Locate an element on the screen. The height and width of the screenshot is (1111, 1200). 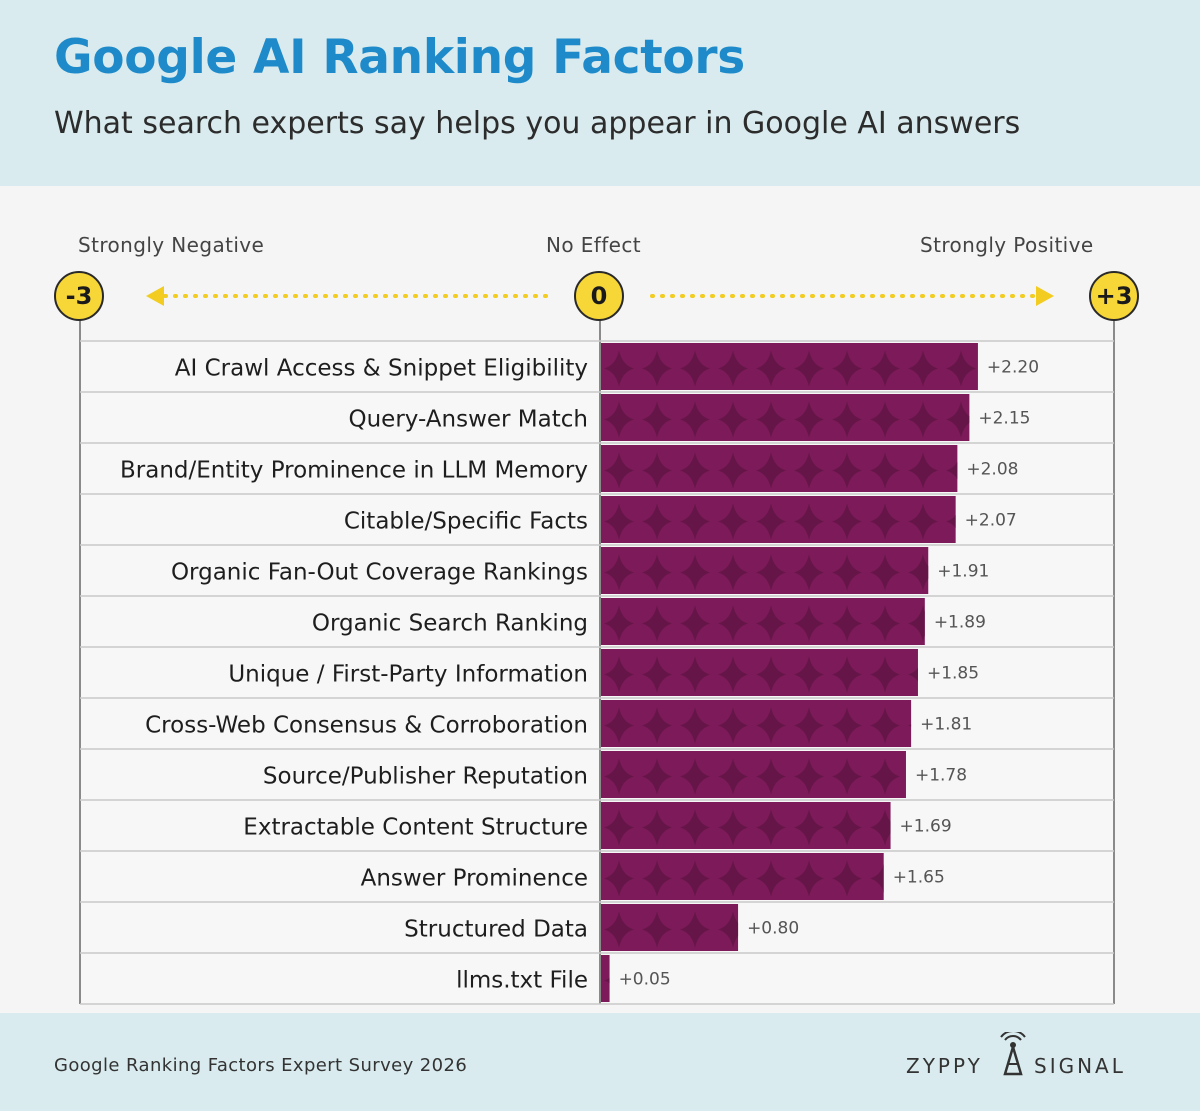
footer-band is located at coordinates (600, 1062).